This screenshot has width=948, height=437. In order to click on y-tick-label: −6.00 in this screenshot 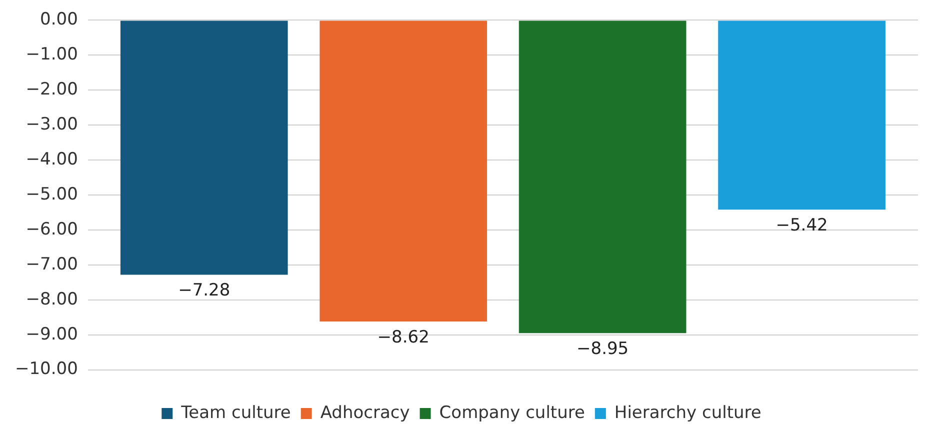, I will do `click(52, 229)`.